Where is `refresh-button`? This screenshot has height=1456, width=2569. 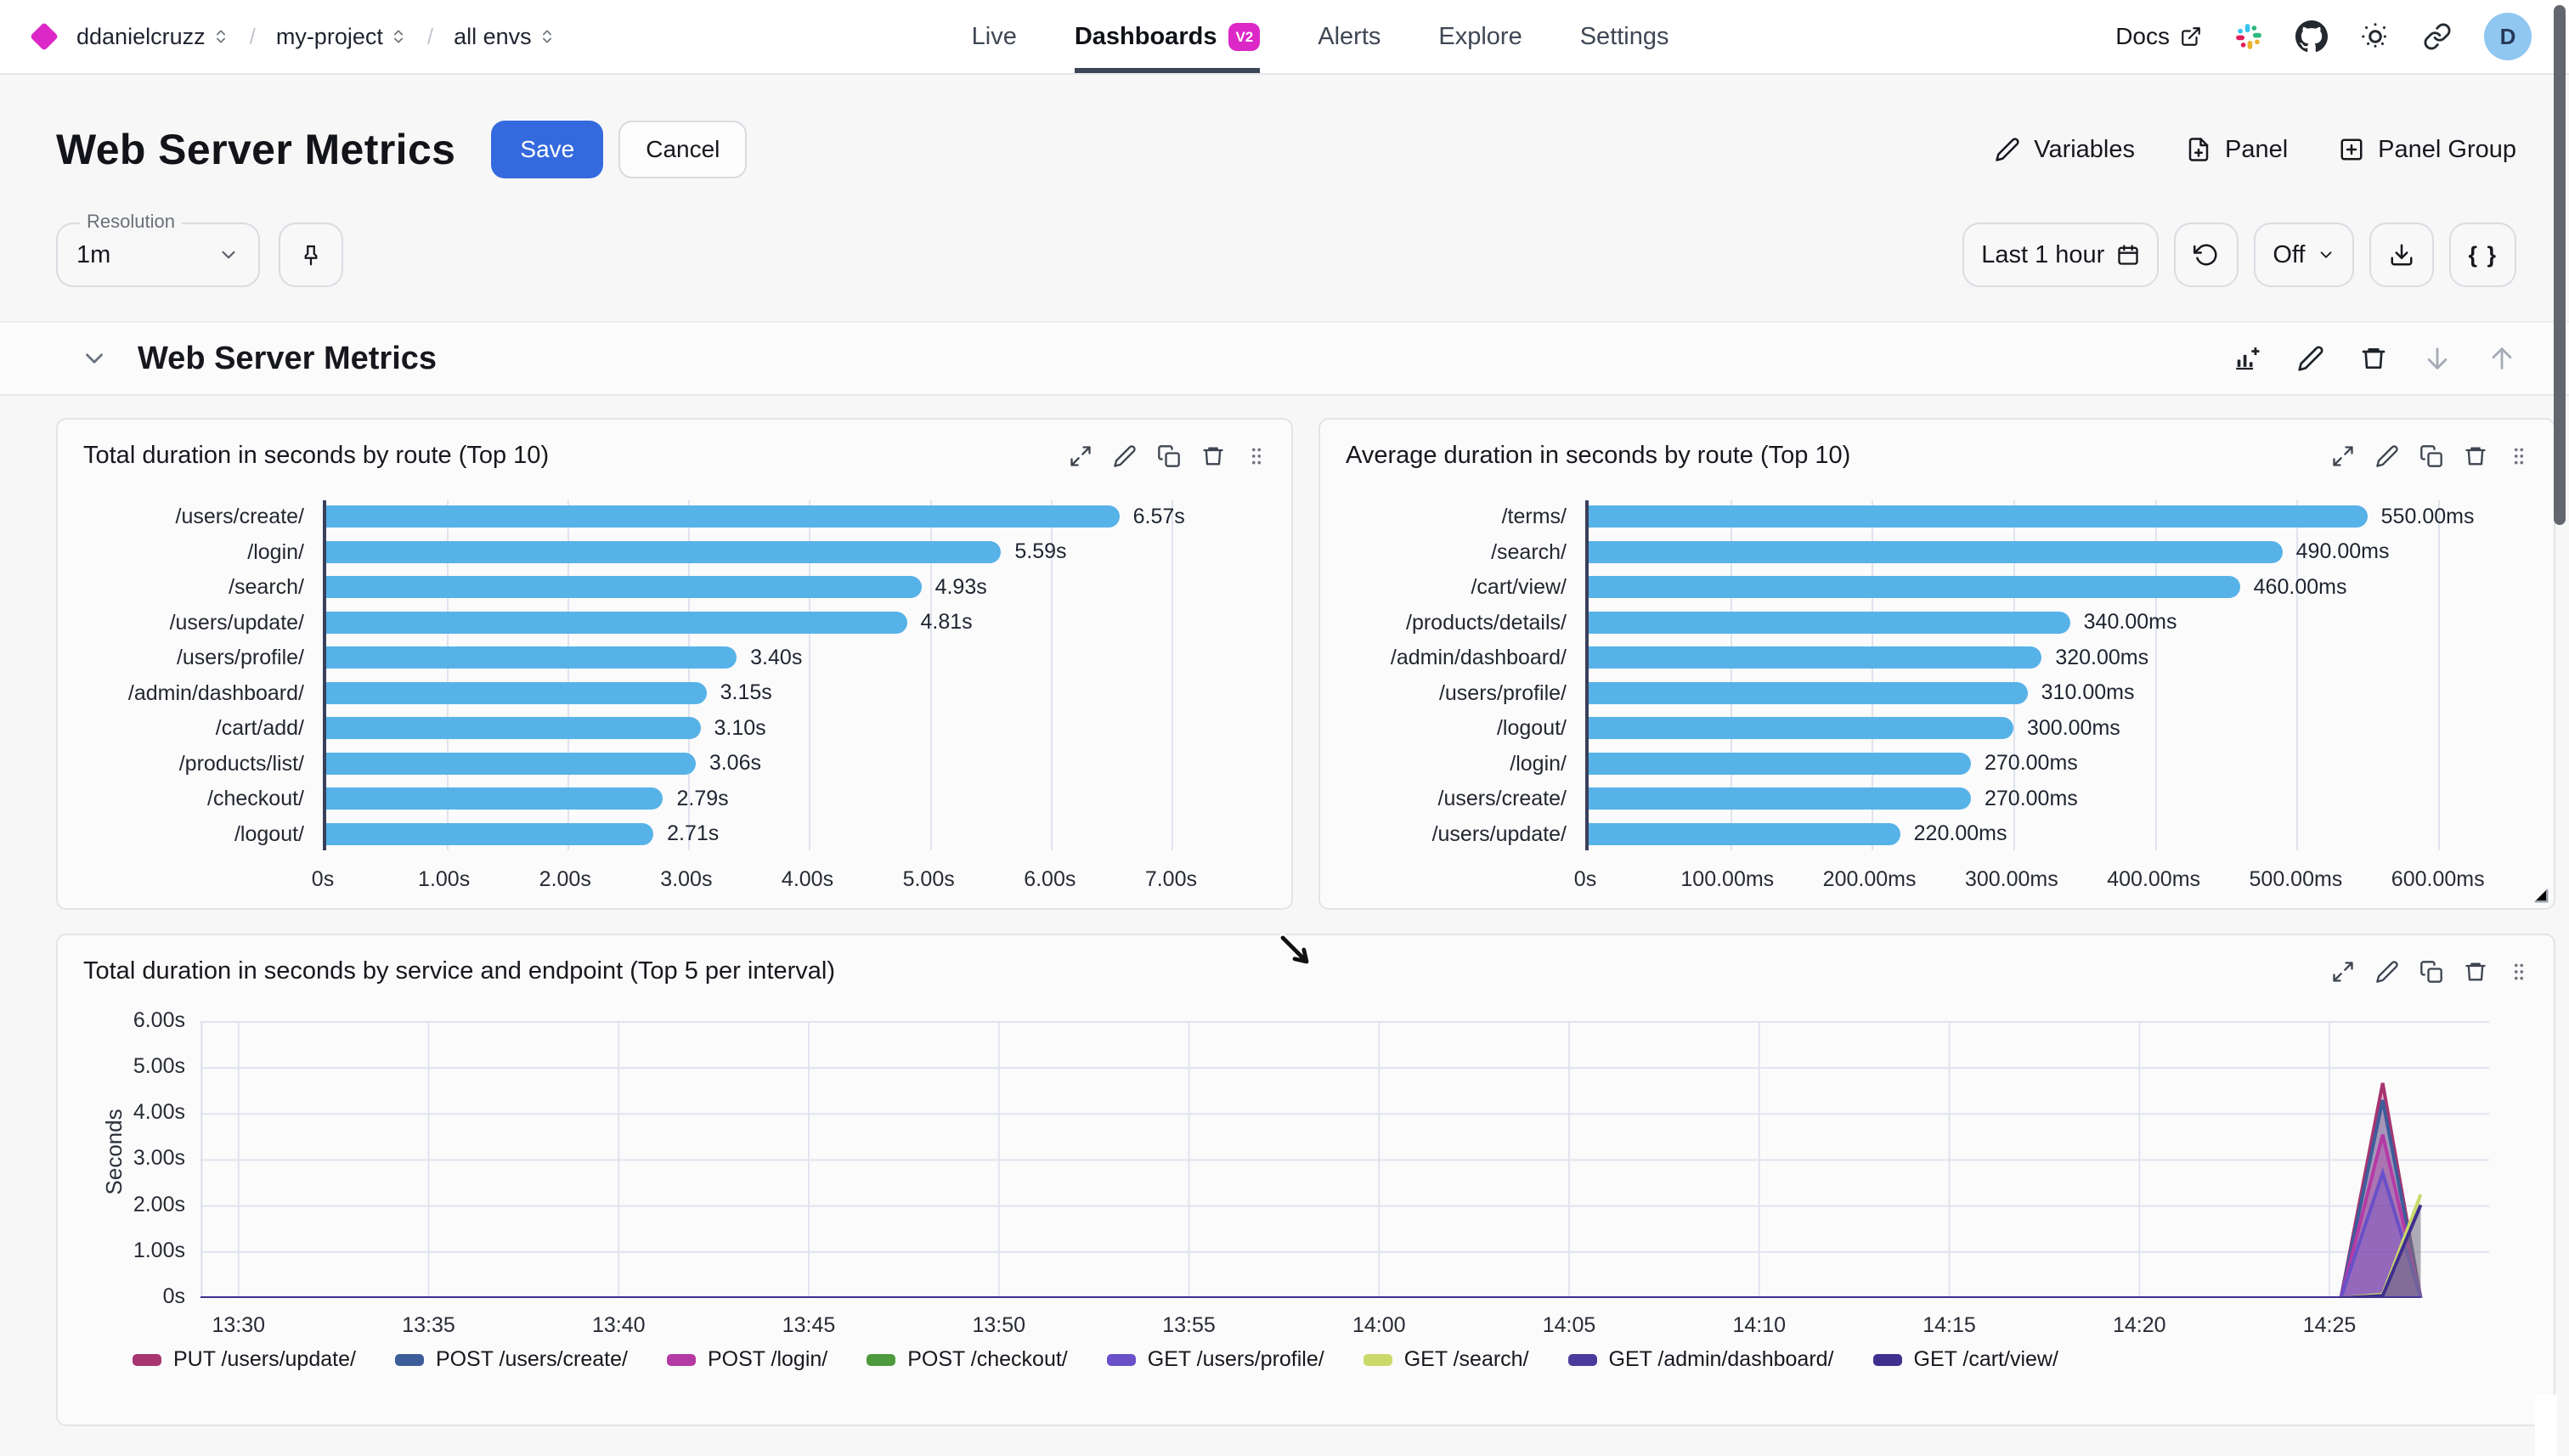
refresh-button is located at coordinates (2206, 255).